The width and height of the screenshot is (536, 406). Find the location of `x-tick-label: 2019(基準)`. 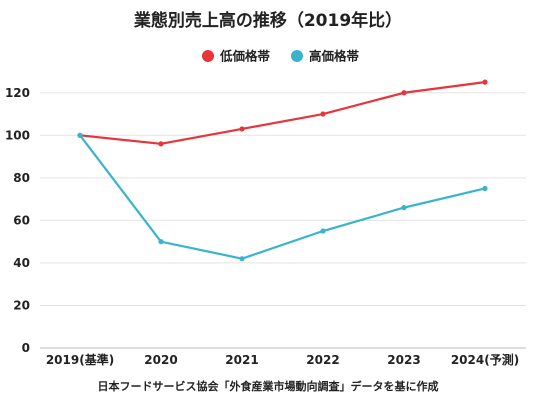

x-tick-label: 2019(基準) is located at coordinates (80, 359).